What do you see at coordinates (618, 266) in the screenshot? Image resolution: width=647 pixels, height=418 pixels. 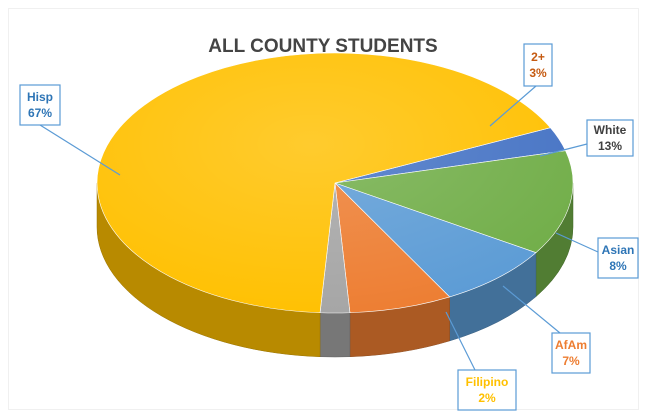 I see `callout-asian-value: 8%` at bounding box center [618, 266].